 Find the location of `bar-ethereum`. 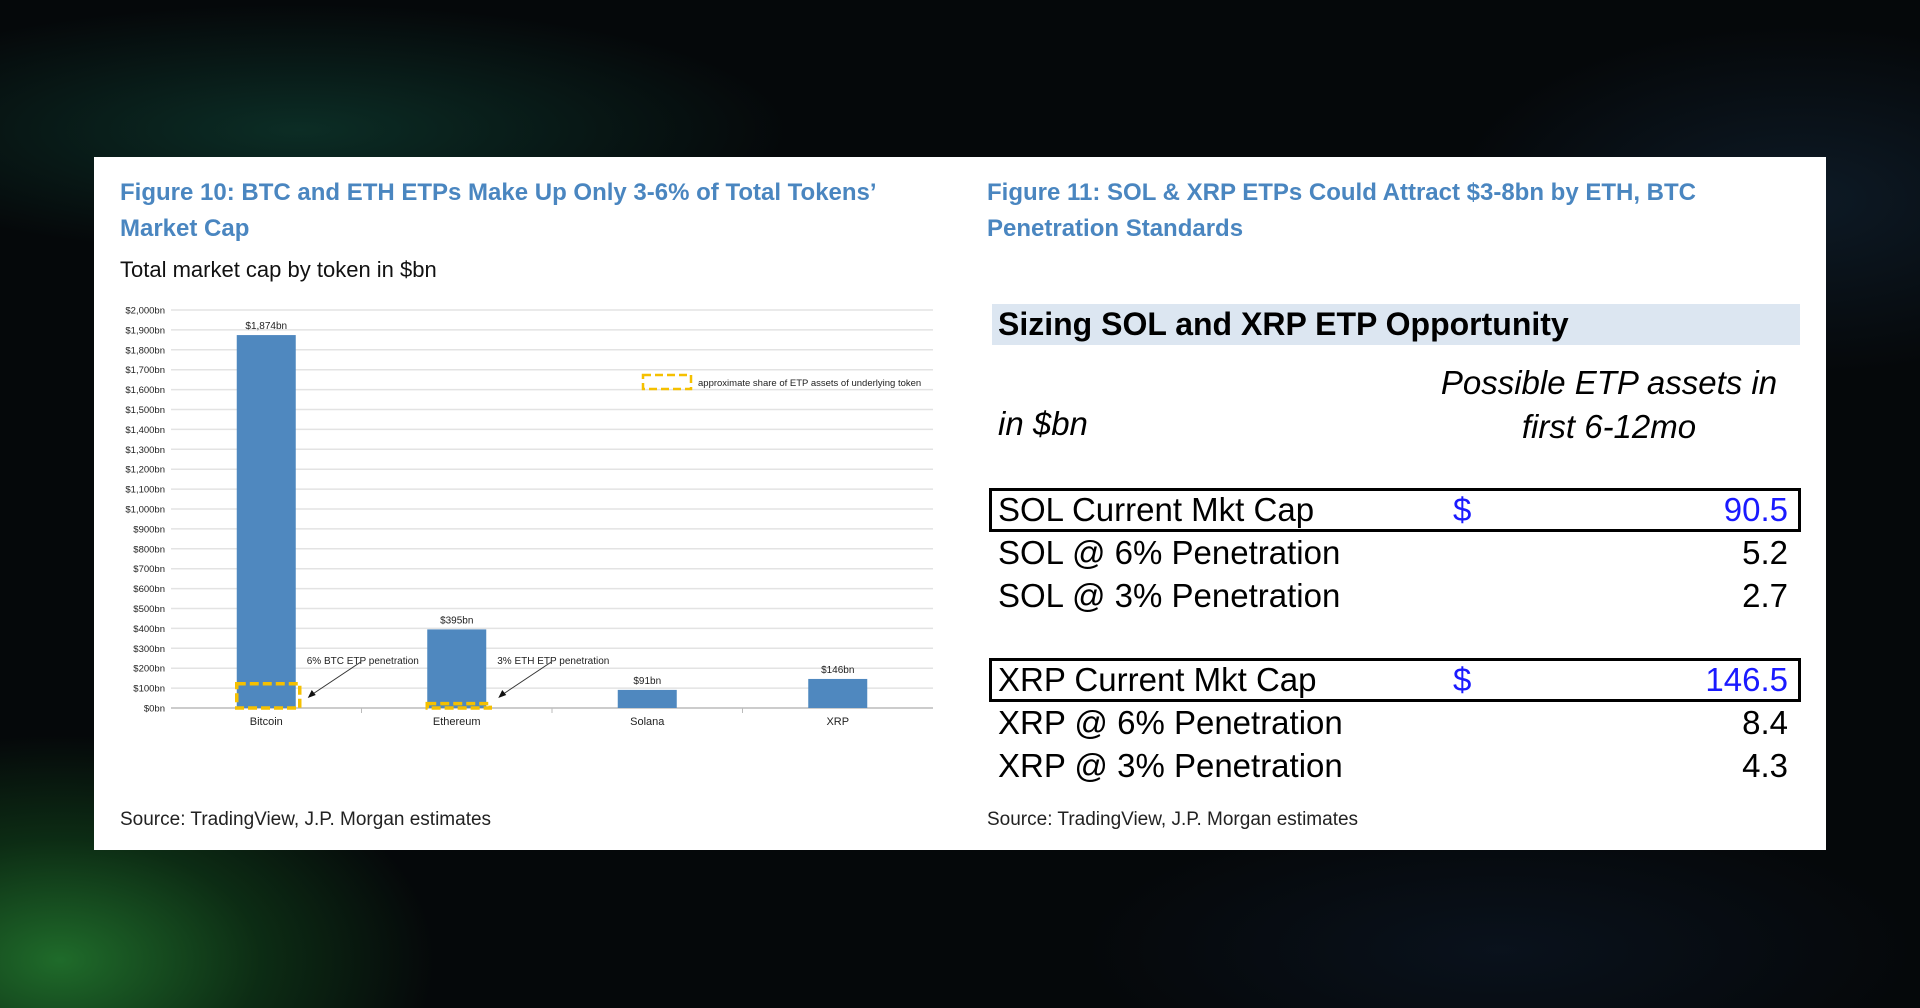

bar-ethereum is located at coordinates (457, 668).